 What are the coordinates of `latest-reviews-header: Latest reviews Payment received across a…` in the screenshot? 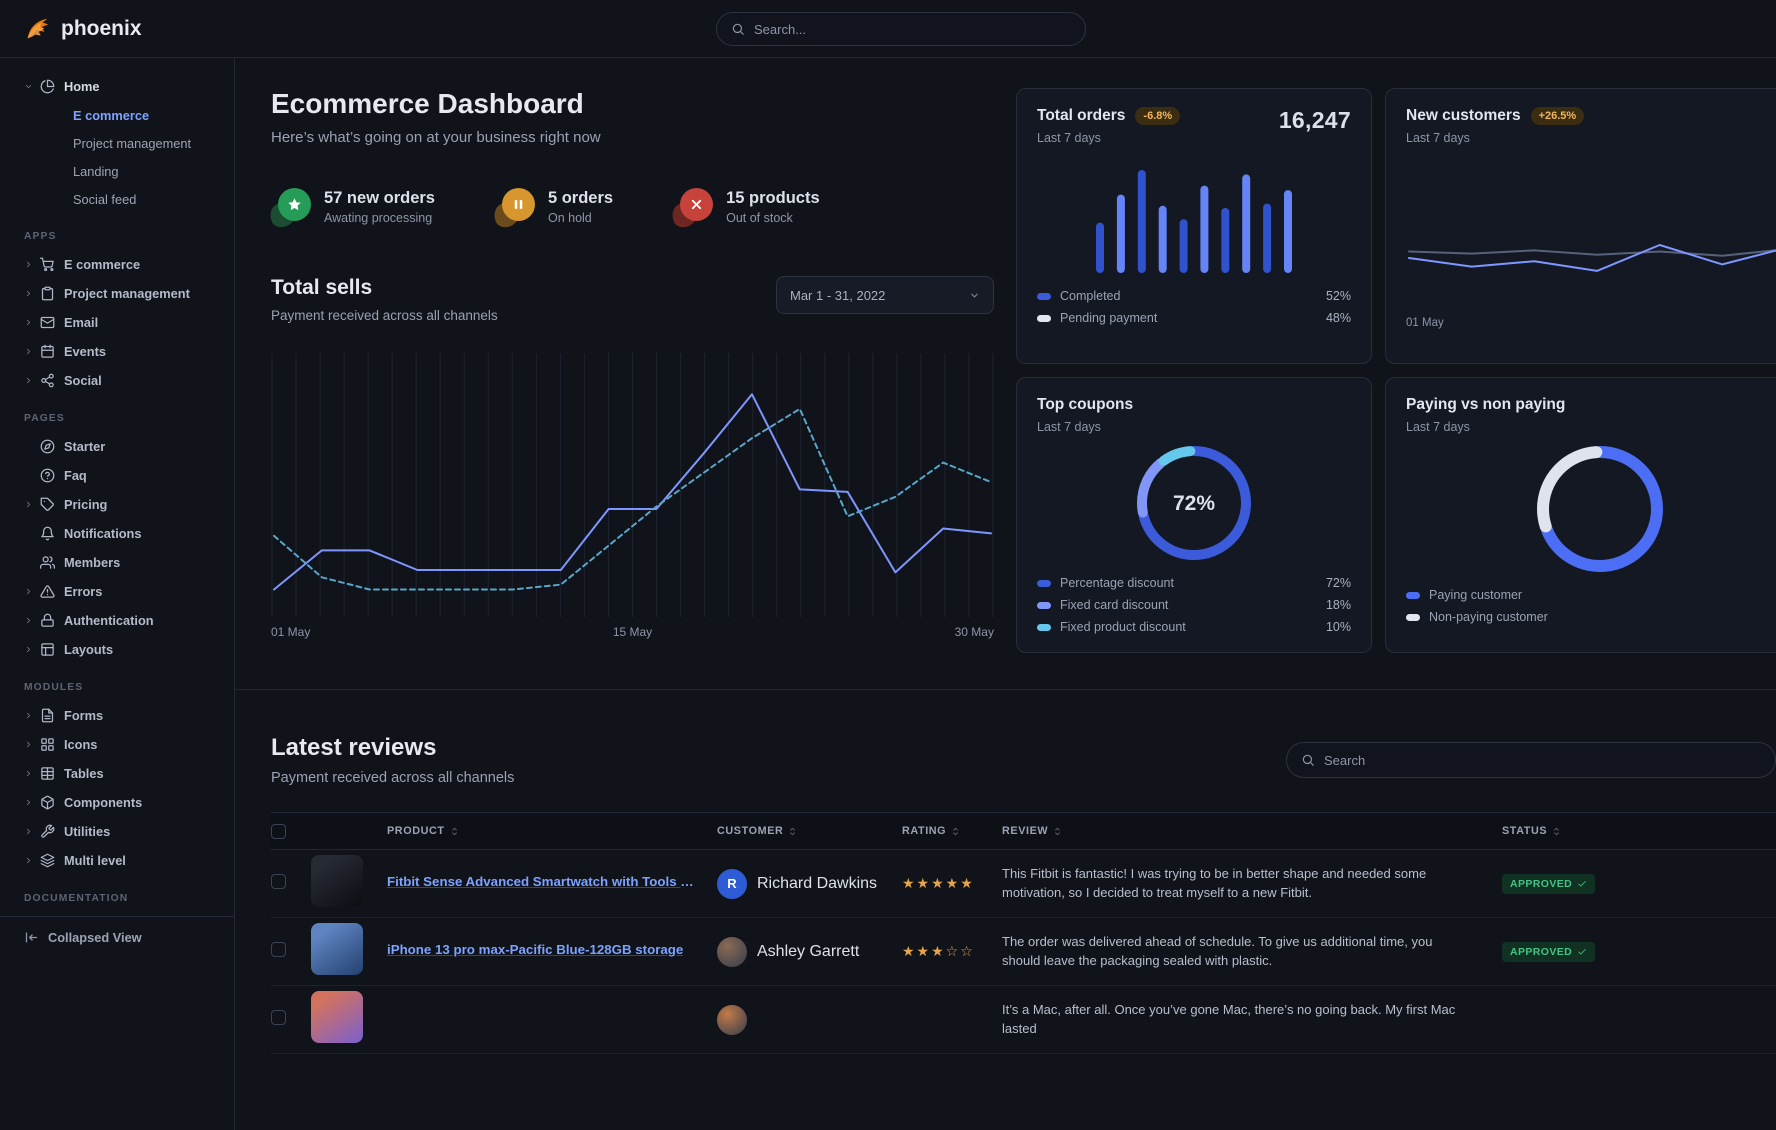 It's located at (1023, 760).